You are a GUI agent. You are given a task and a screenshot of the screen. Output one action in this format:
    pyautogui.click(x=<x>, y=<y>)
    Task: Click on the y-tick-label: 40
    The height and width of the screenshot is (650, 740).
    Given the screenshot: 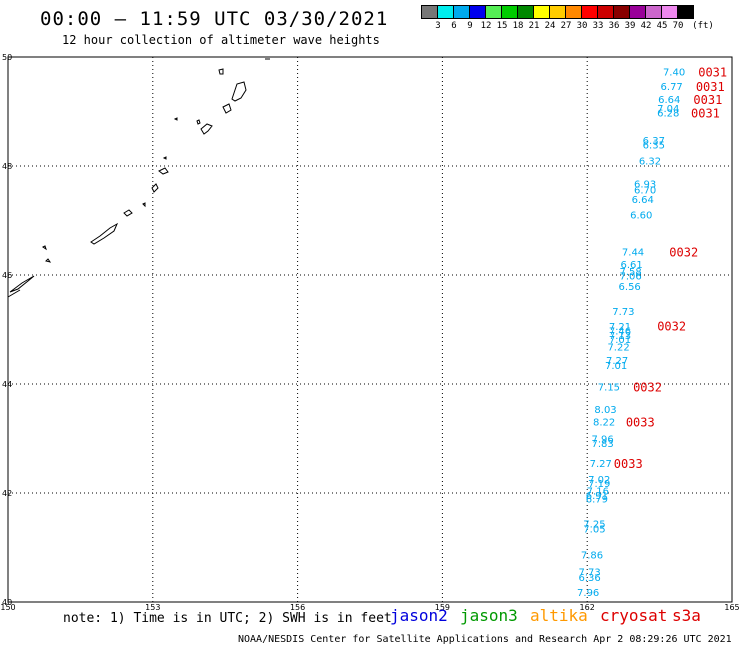 What is the action you would take?
    pyautogui.click(x=7, y=602)
    